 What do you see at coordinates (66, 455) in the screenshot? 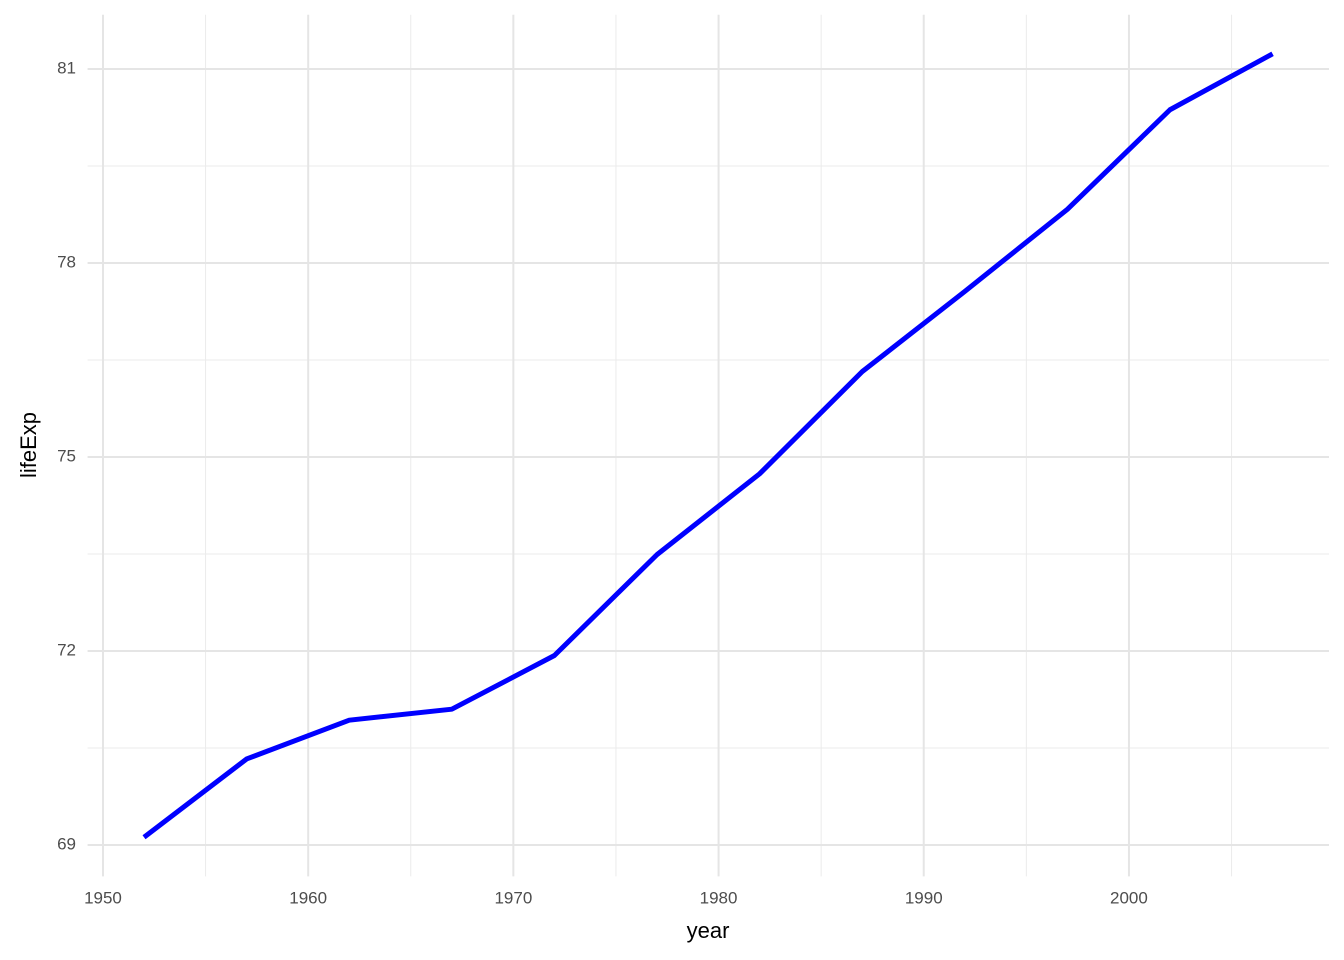
I see `y-tick-label: 75` at bounding box center [66, 455].